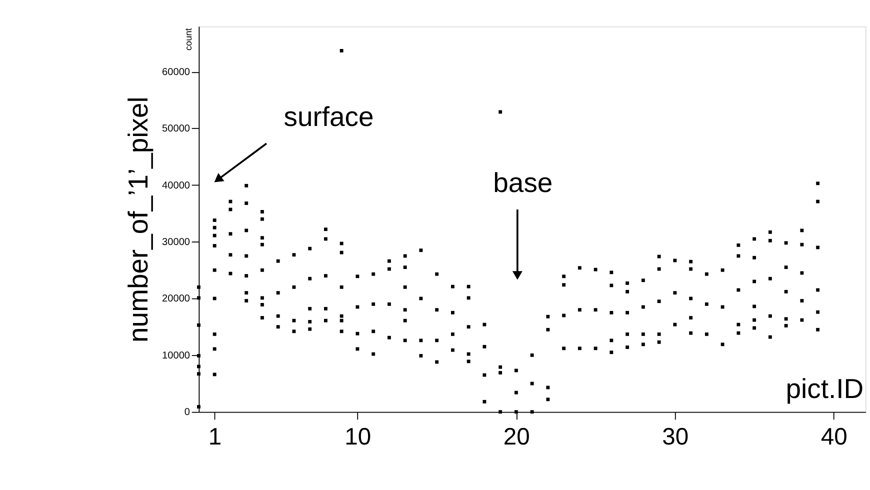 This screenshot has height=490, width=870. I want to click on x-tick-label: 20, so click(516, 436).